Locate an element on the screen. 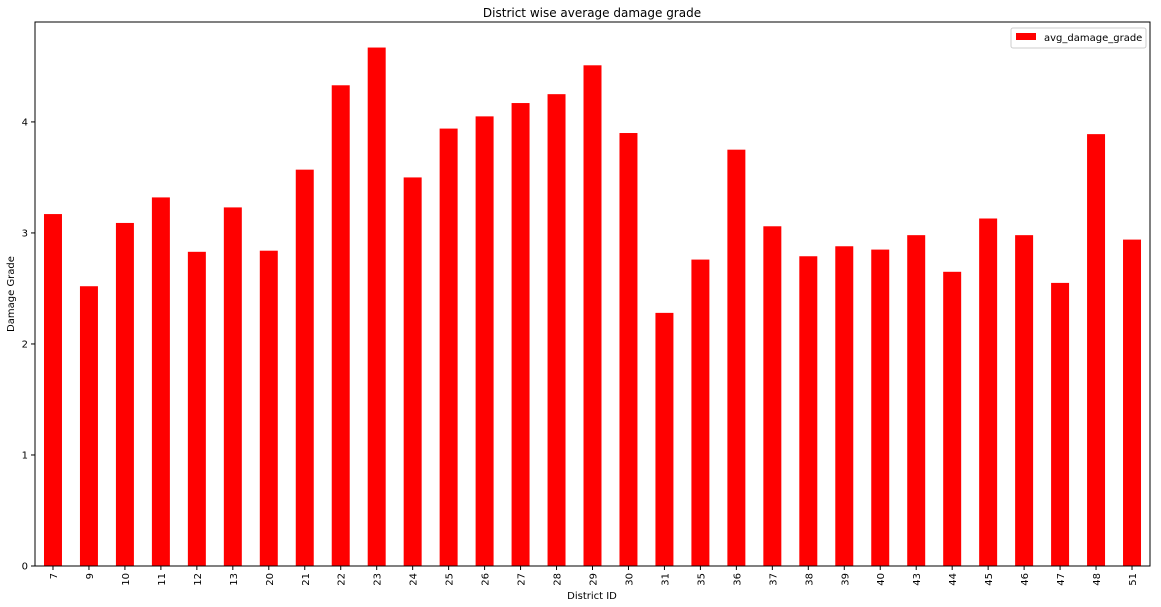  x-tick-label: 23 is located at coordinates (378, 579).